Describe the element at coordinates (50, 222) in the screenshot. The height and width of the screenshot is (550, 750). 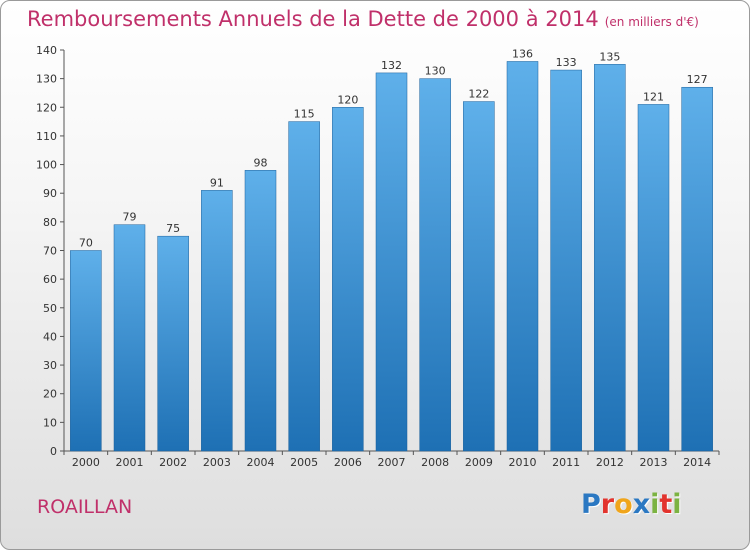
I see `y-tick-label: 80` at that location.